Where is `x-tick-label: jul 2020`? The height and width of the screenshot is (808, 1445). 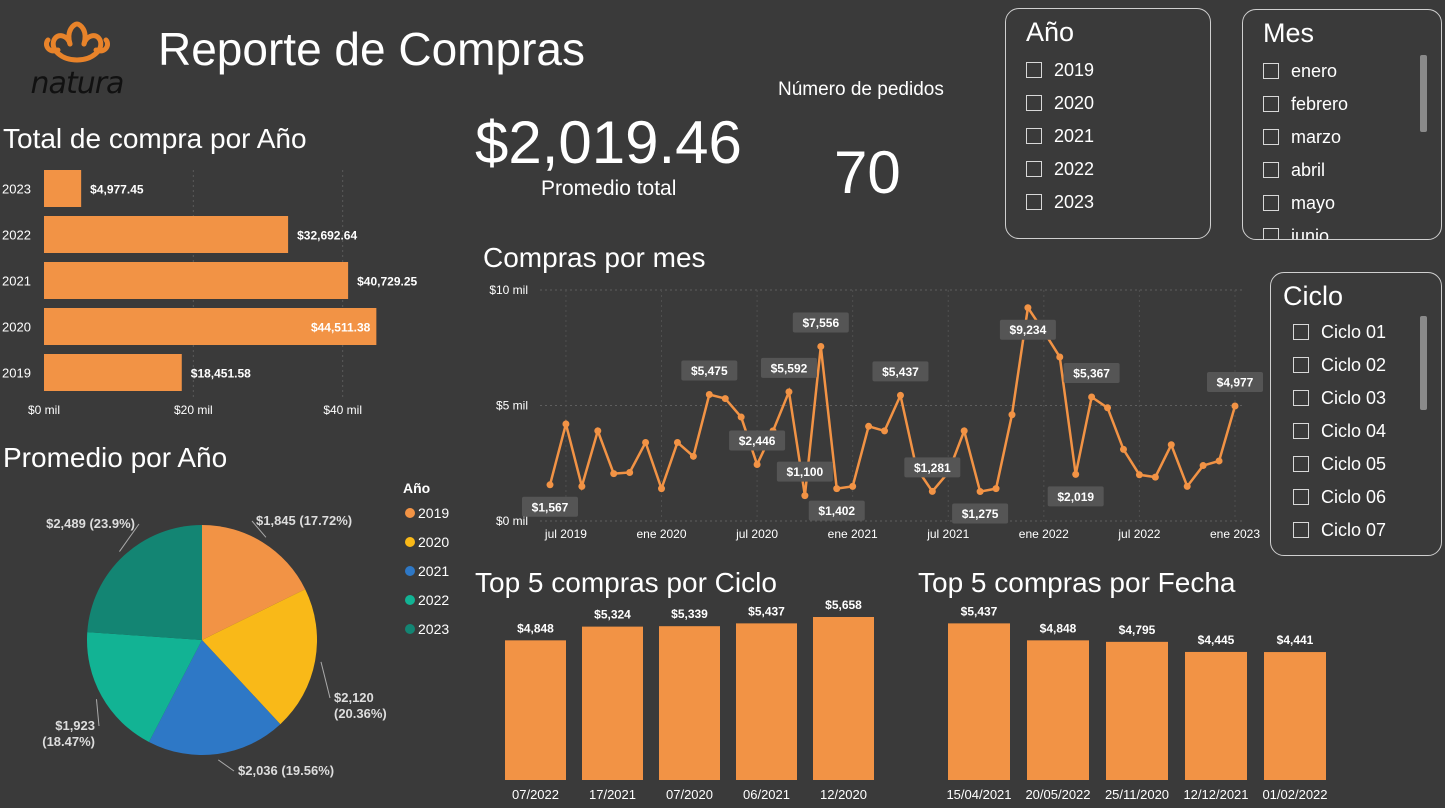
x-tick-label: jul 2020 is located at coordinates (756, 534).